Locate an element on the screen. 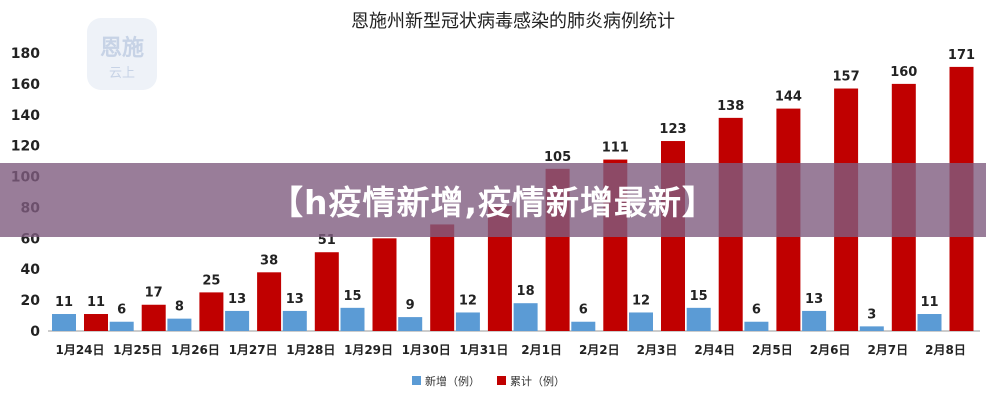 Image resolution: width=986 pixels, height=400 pixels. x-tick-label: 1月30日 is located at coordinates (426, 350).